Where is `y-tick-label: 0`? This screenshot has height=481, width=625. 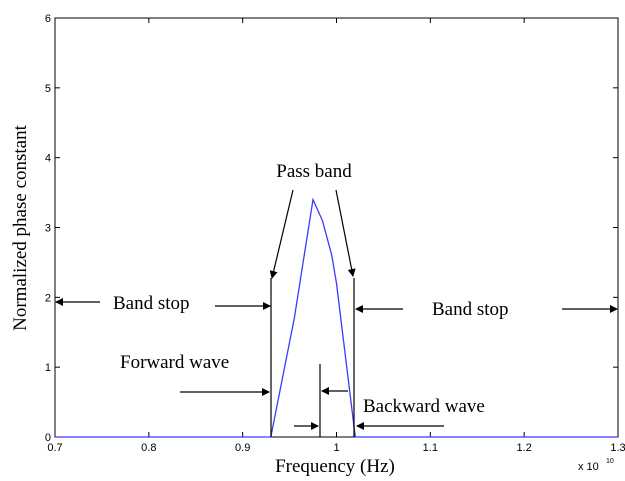 y-tick-label: 0 is located at coordinates (48, 438).